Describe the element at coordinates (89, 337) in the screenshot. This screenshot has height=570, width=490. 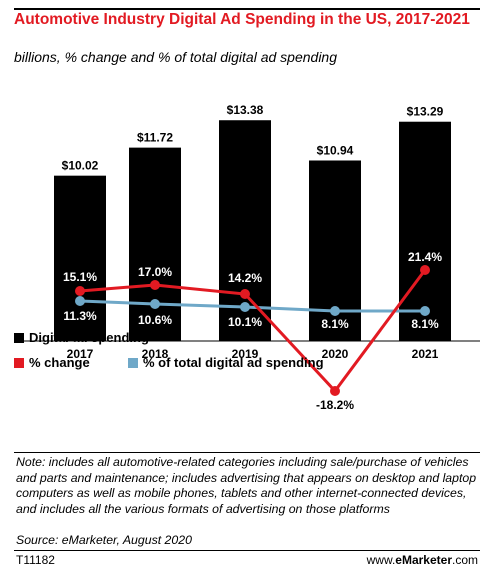
I see `legend-label-bars: Digital ad spending` at that location.